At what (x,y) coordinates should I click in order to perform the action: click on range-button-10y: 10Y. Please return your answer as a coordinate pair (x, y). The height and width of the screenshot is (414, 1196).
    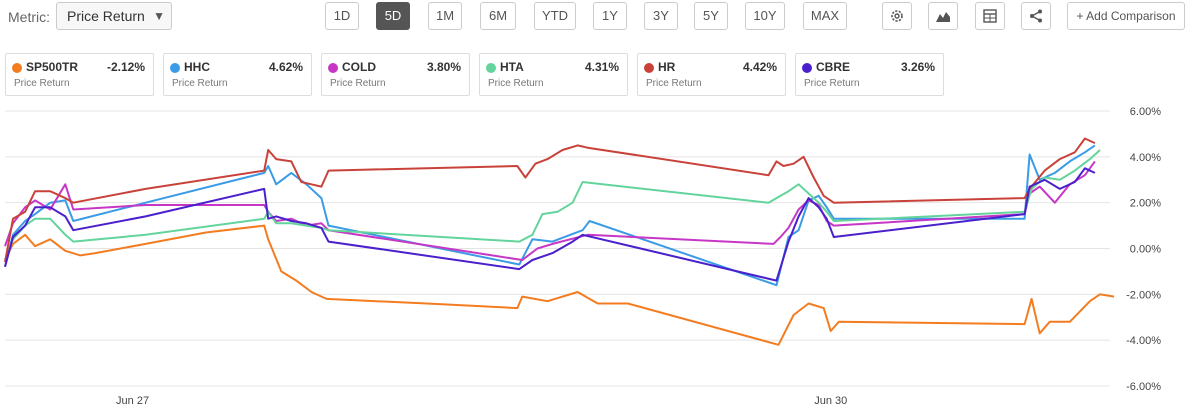
    Looking at the image, I should click on (765, 16).